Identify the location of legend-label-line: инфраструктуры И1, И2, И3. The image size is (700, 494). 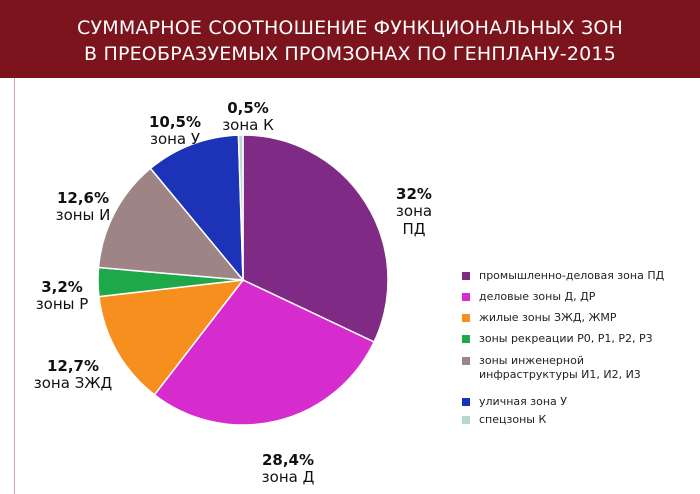
(560, 375).